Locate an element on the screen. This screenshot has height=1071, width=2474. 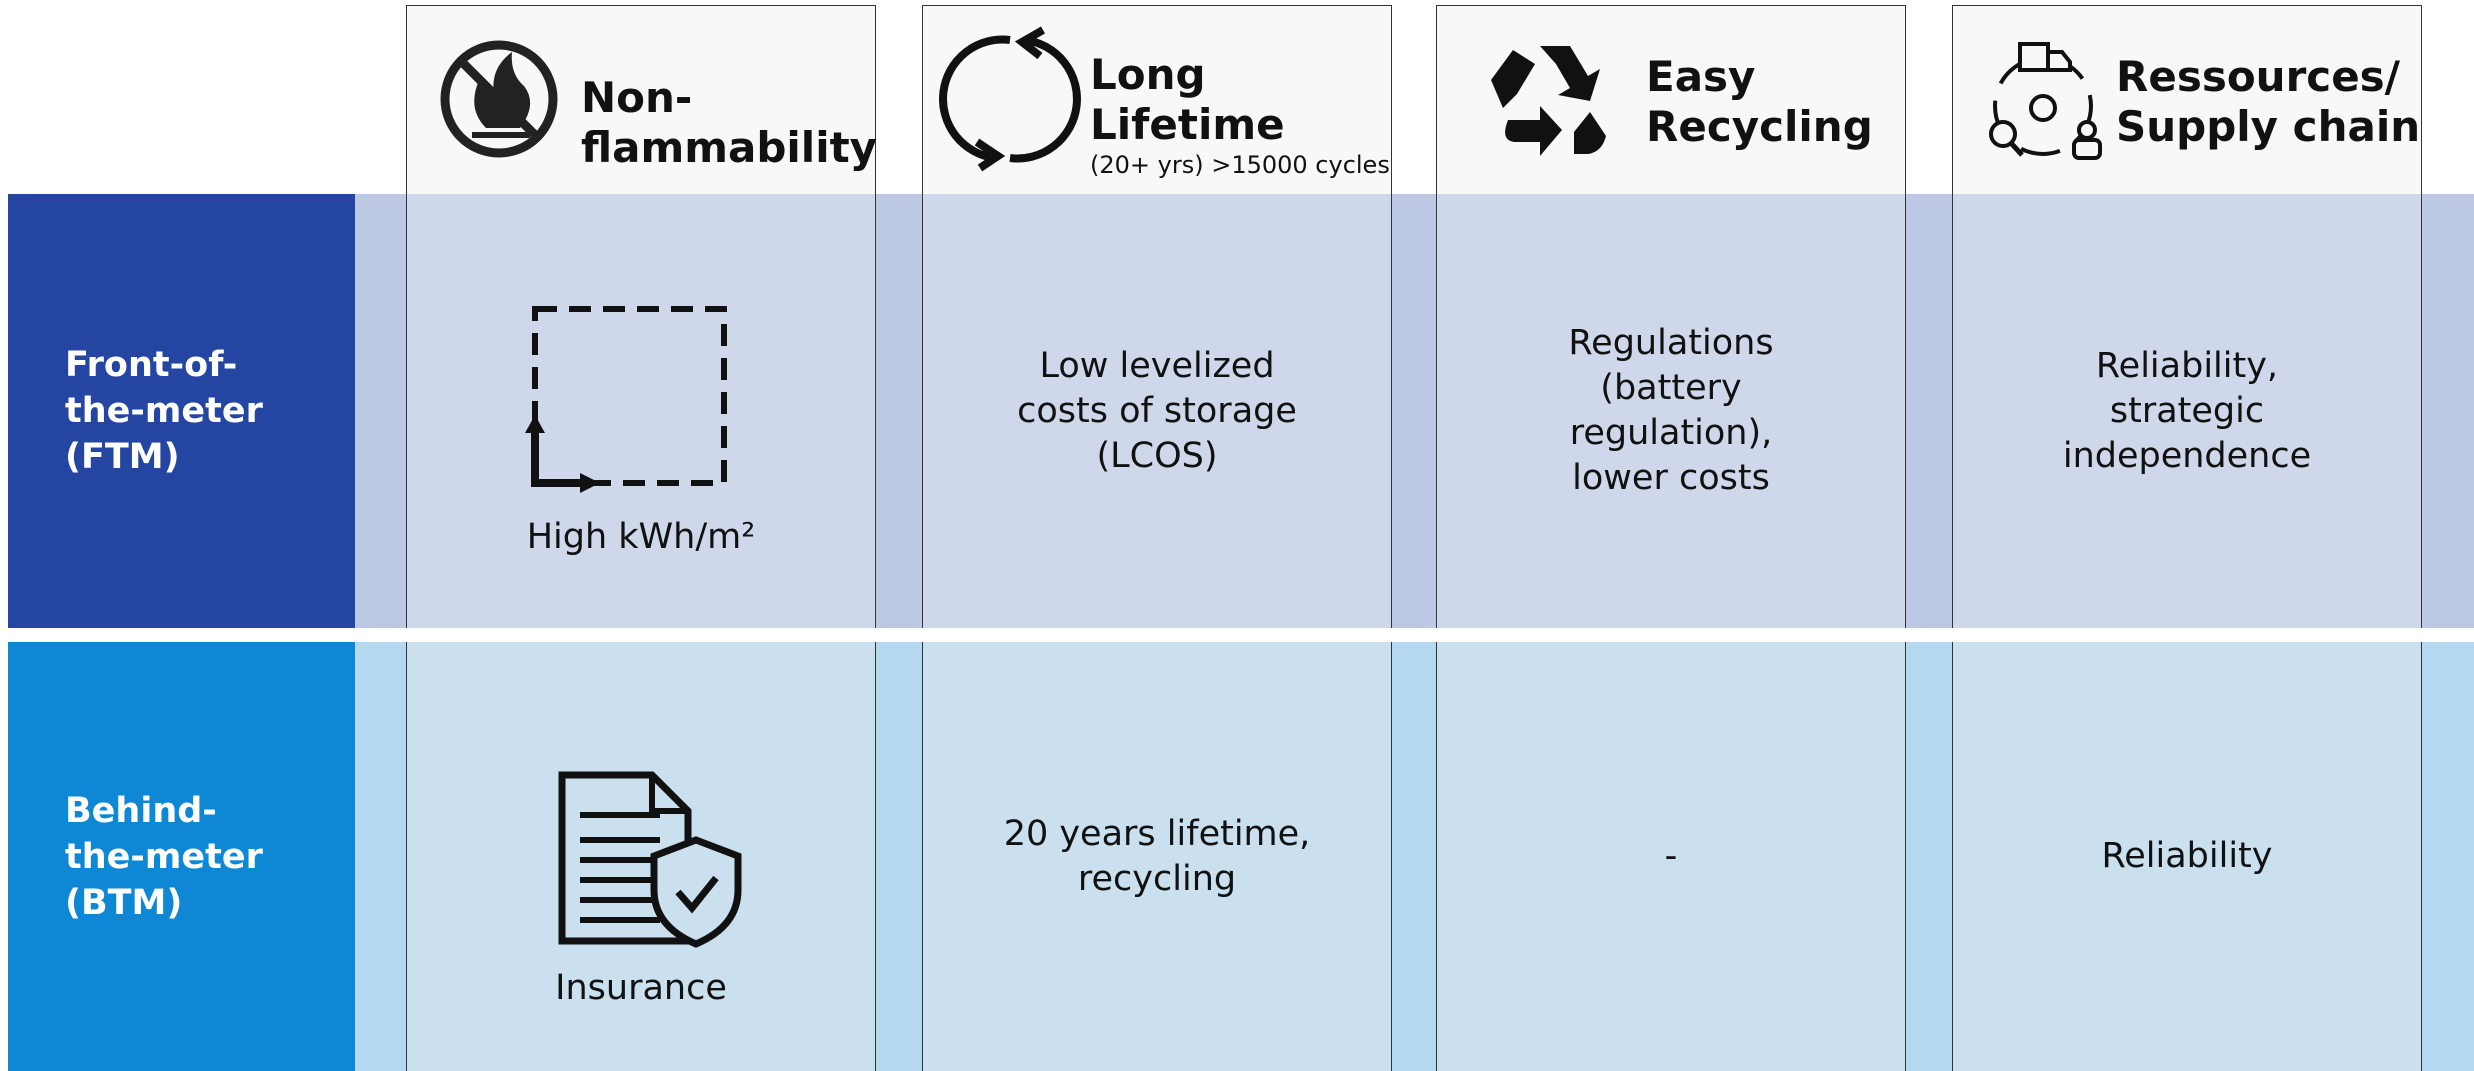
area-icon is located at coordinates (626, 399).